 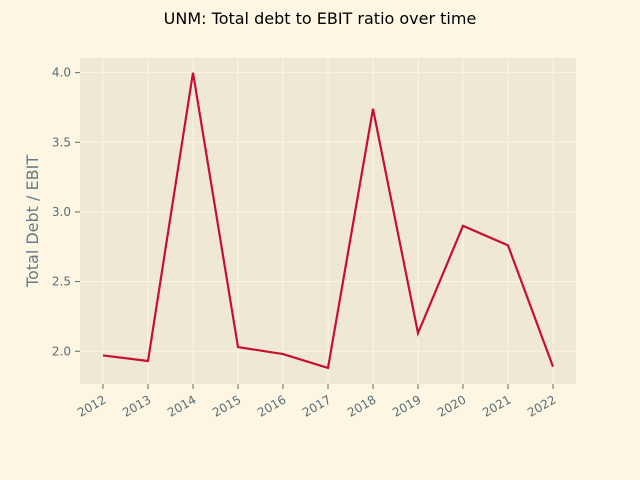 I want to click on y-tick-label: 2.0, so click(x=61, y=351).